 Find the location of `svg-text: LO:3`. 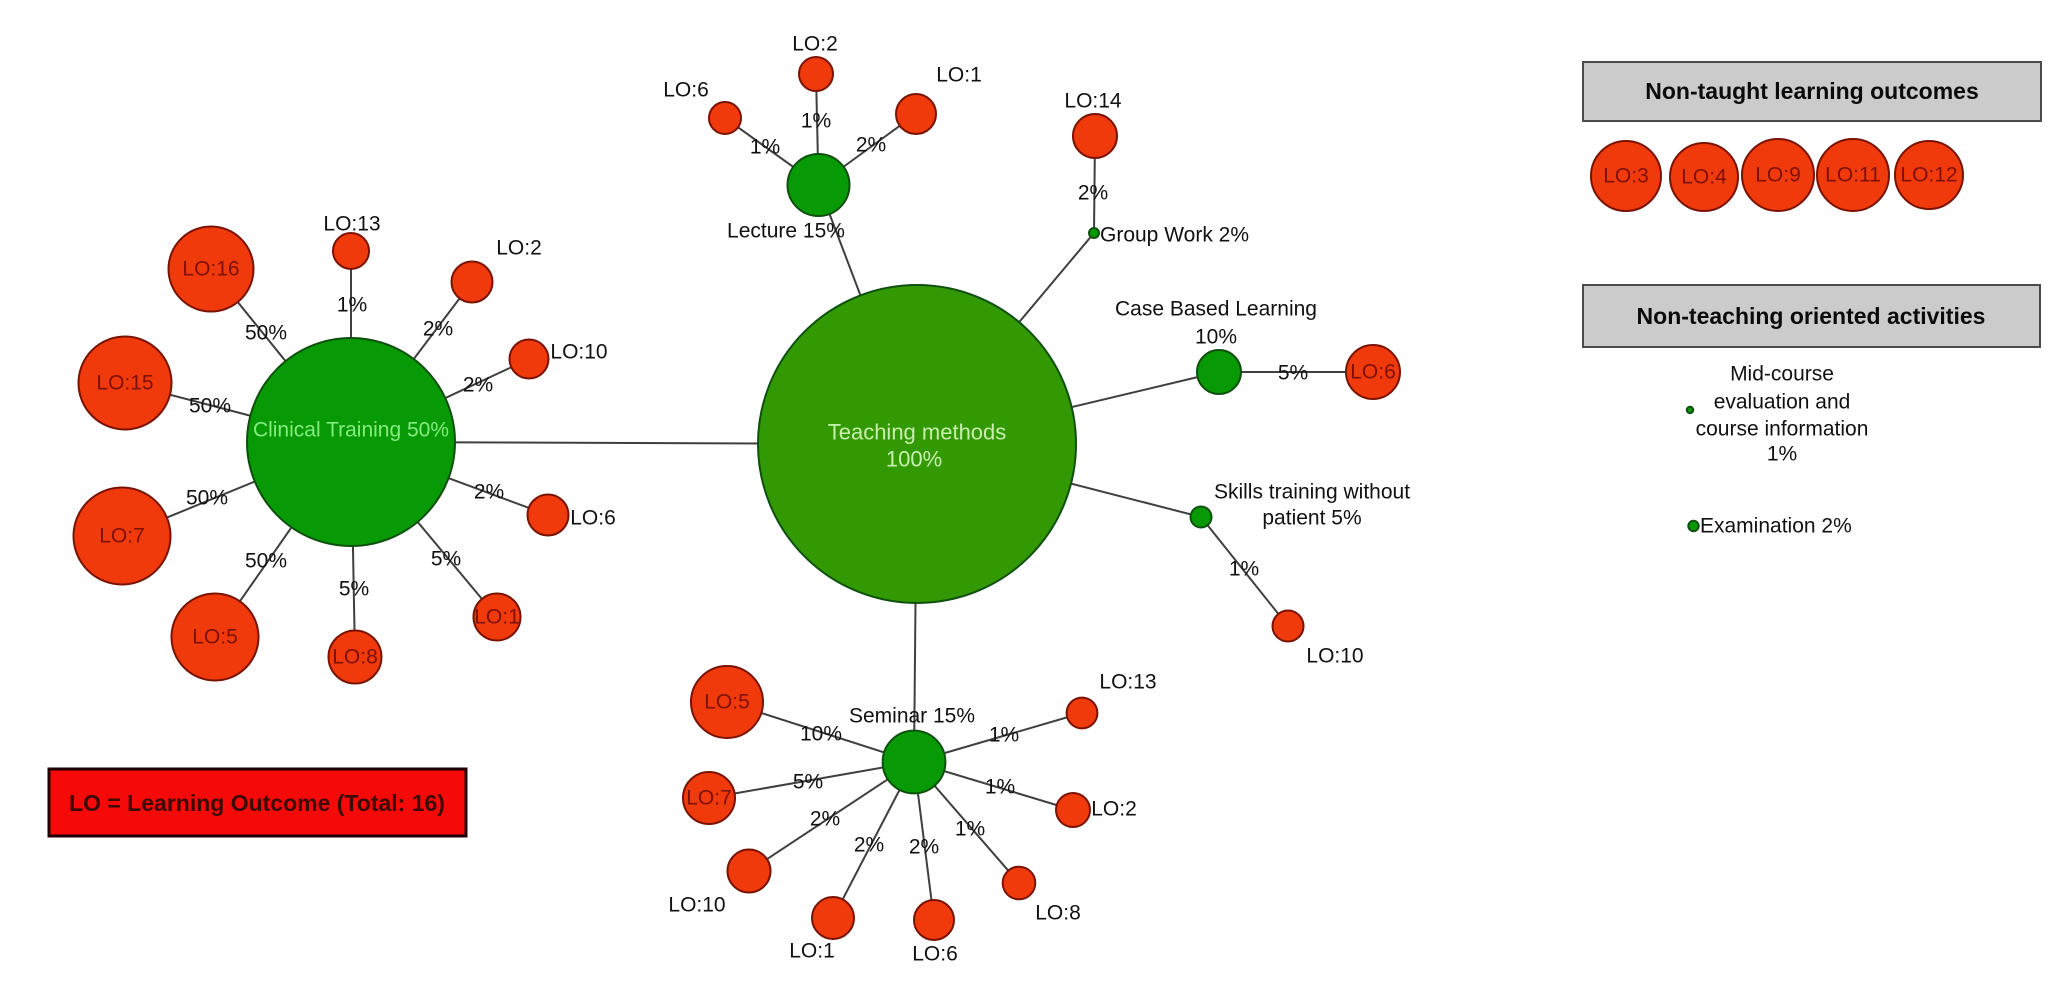

svg-text: LO:3 is located at coordinates (1626, 176).